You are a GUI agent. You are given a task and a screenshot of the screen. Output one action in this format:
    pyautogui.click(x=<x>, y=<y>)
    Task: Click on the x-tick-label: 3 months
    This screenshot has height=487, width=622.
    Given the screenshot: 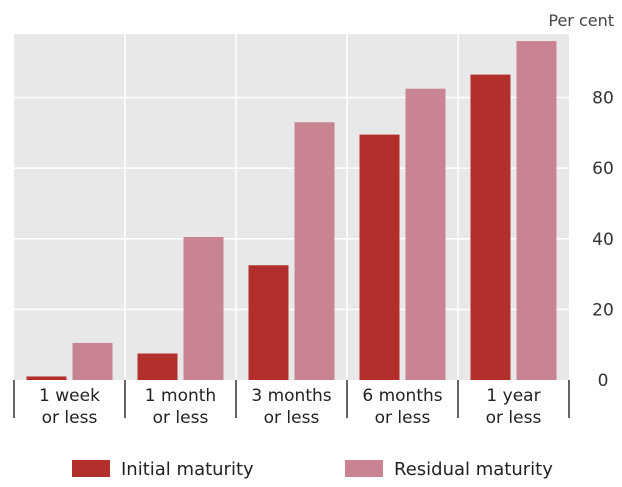 What is the action you would take?
    pyautogui.click(x=291, y=396)
    